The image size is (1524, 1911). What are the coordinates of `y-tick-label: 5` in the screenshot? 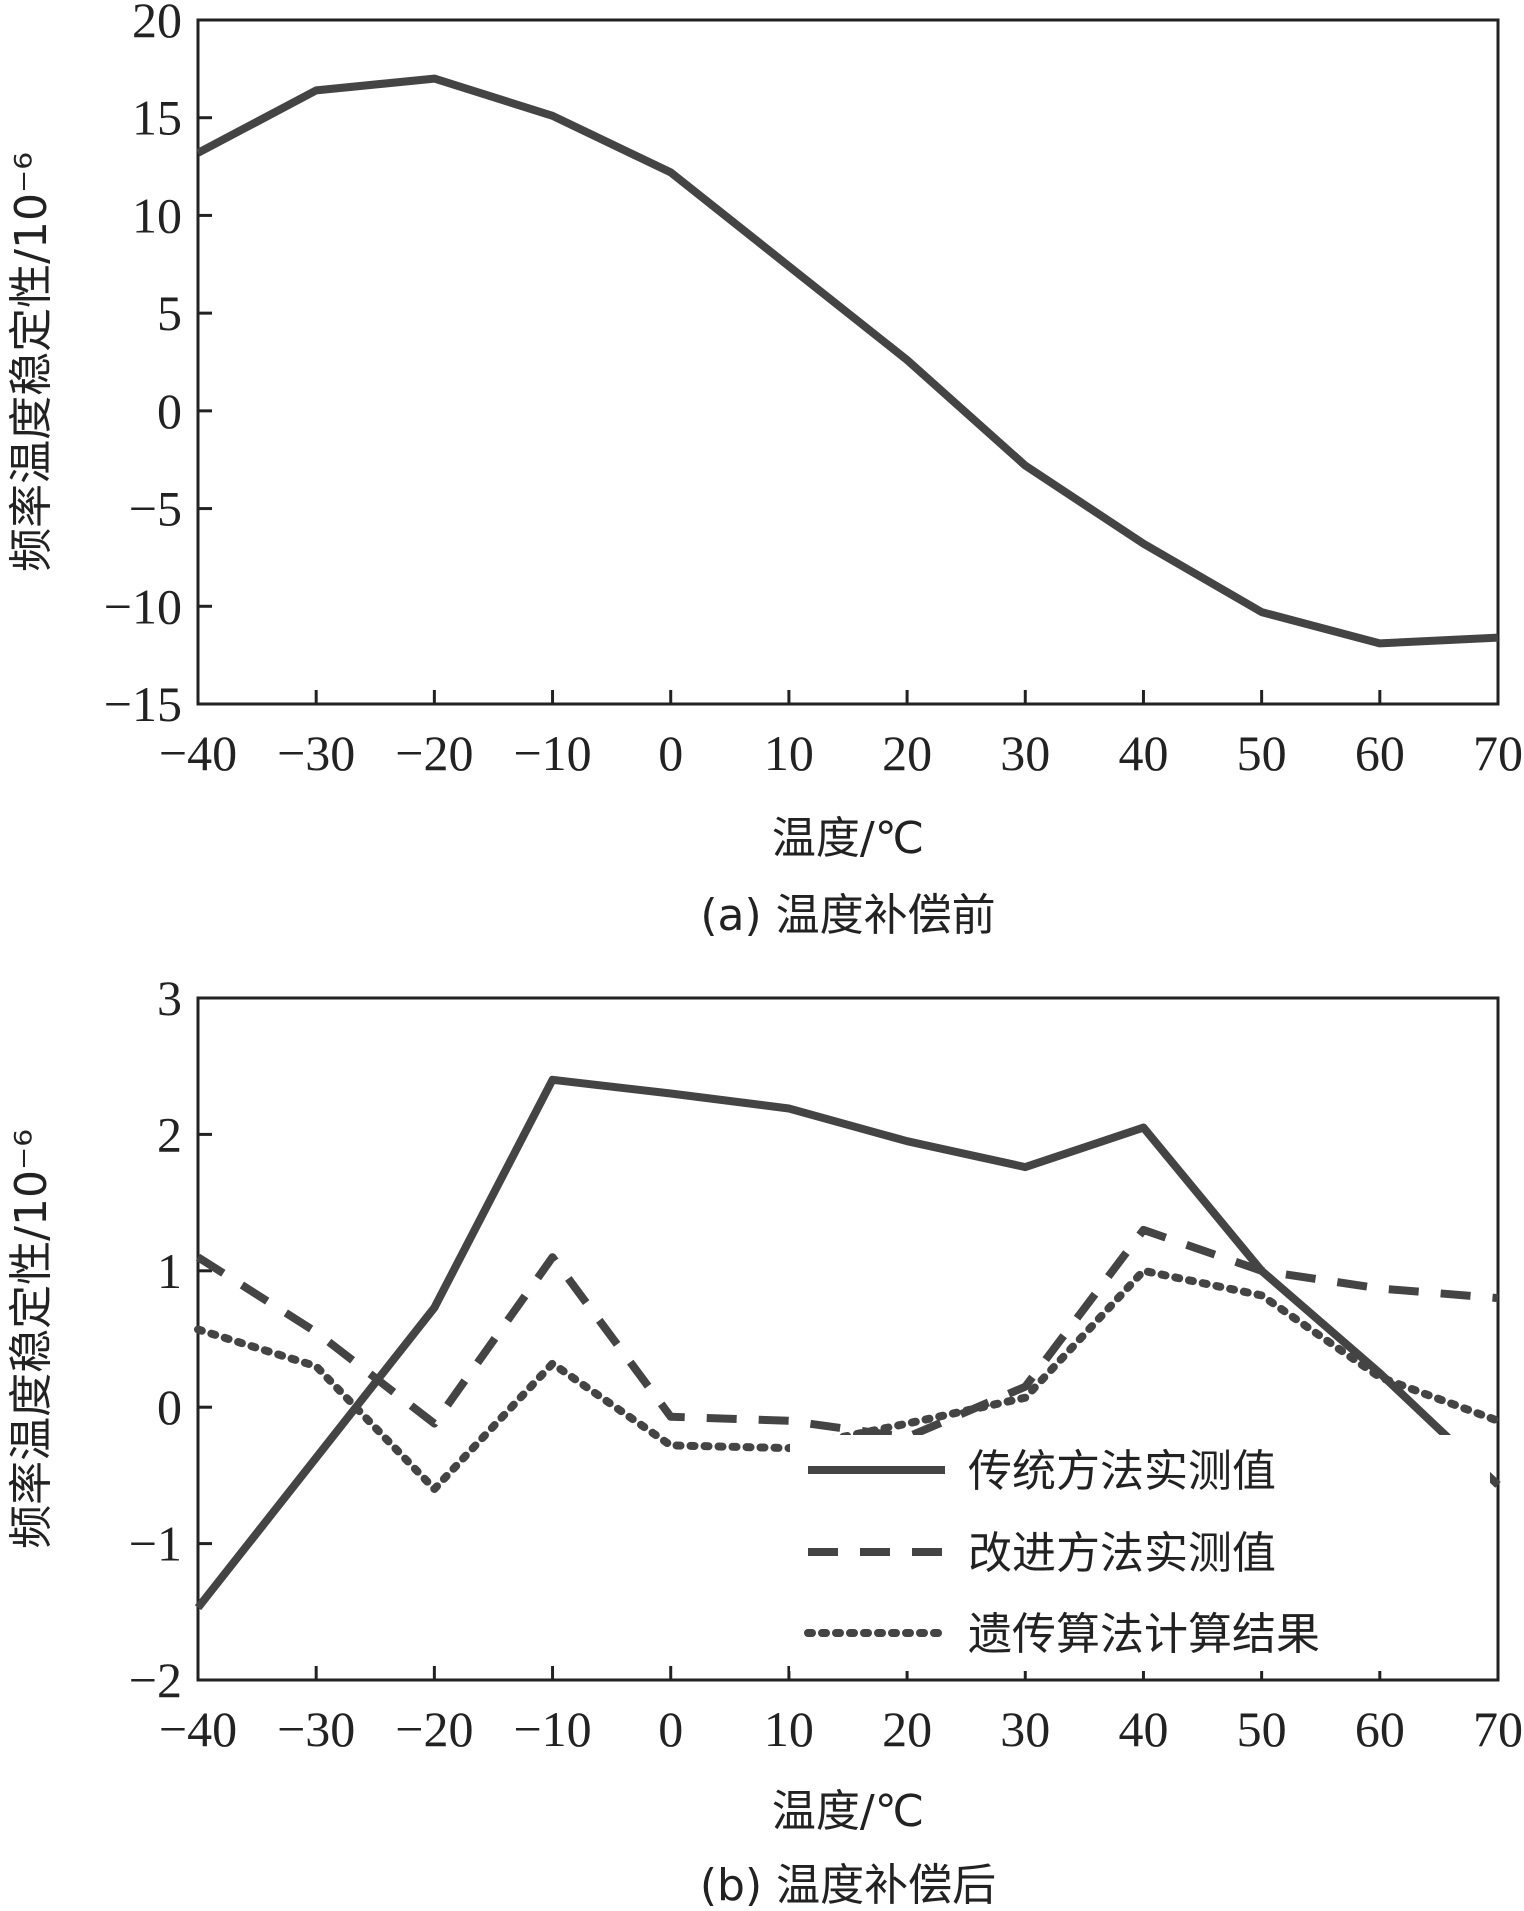 It's located at (169, 313).